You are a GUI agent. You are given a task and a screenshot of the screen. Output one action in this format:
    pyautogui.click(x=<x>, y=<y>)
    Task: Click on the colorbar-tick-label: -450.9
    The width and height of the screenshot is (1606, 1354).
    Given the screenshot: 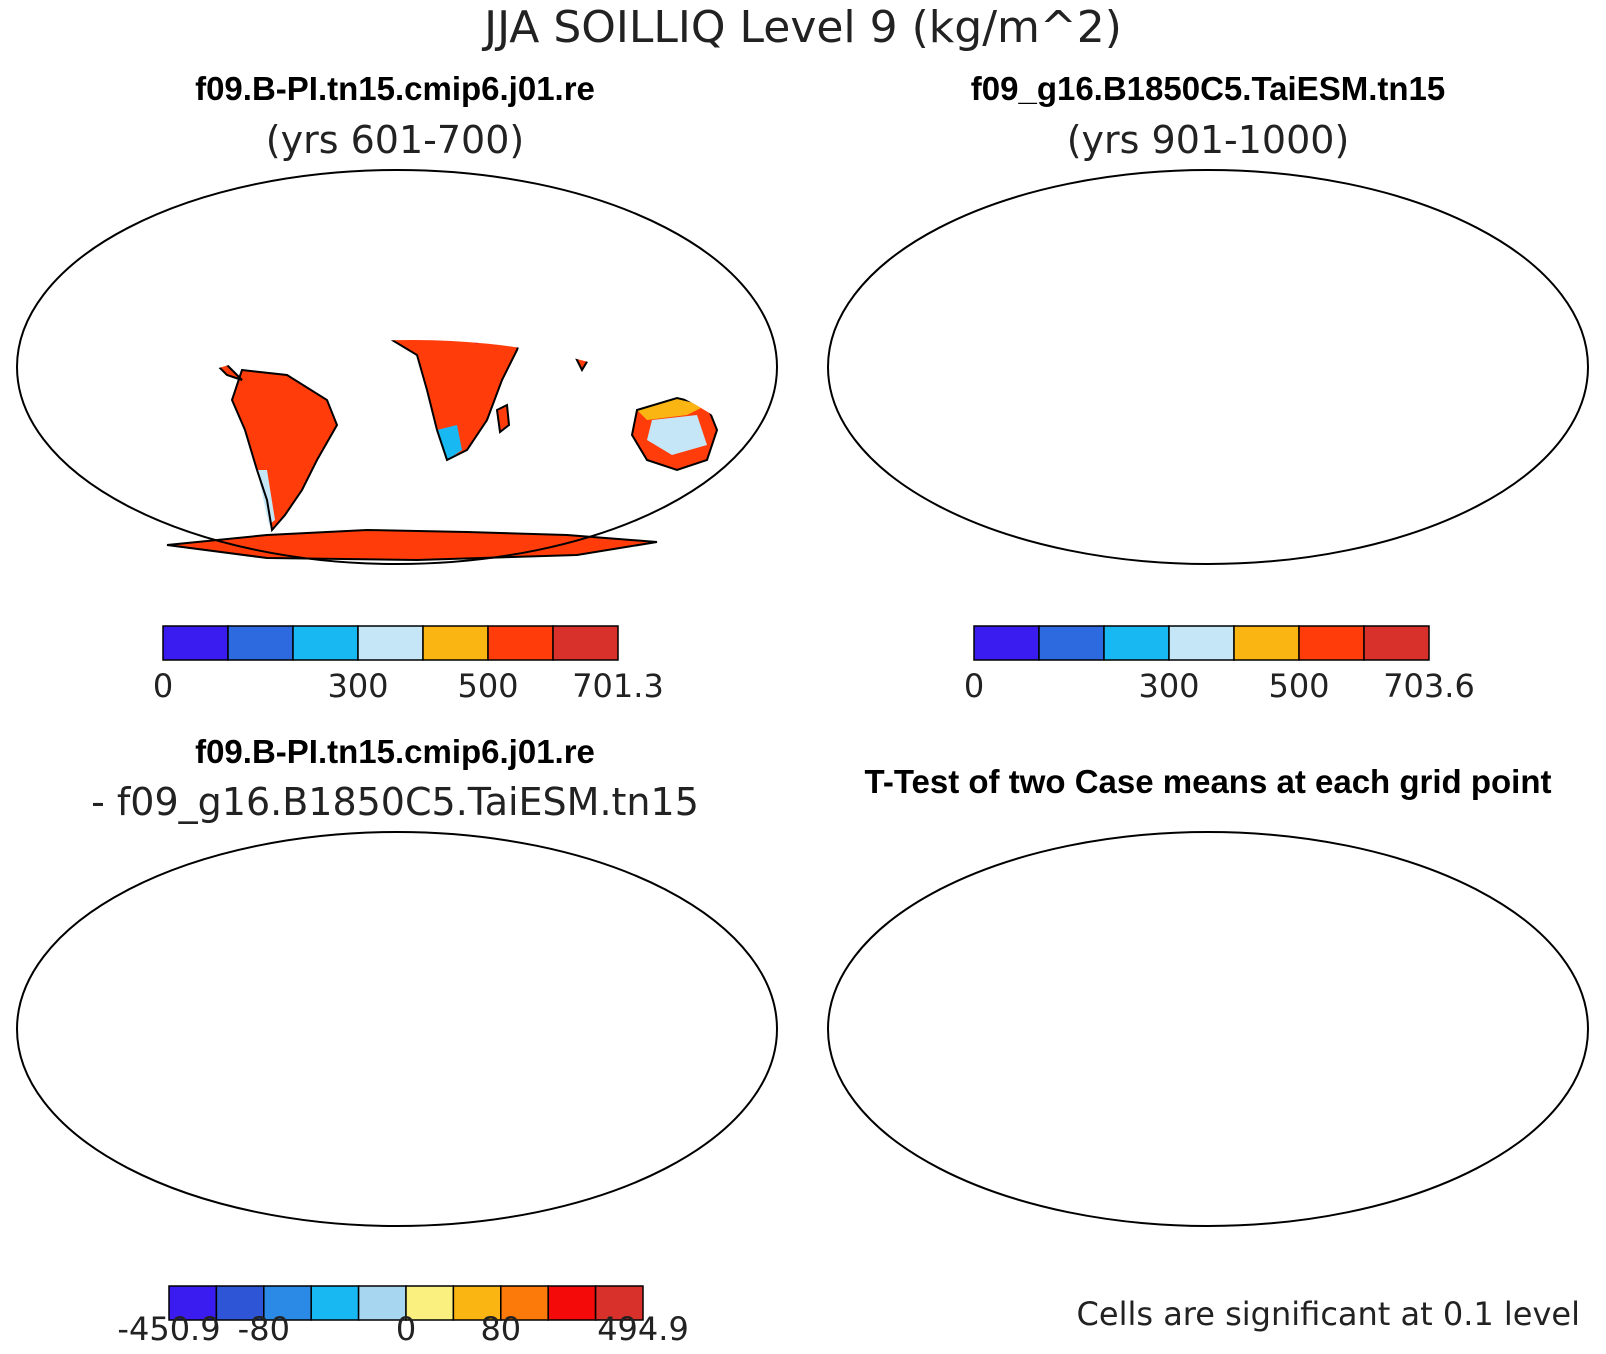 What is the action you would take?
    pyautogui.click(x=168, y=1329)
    